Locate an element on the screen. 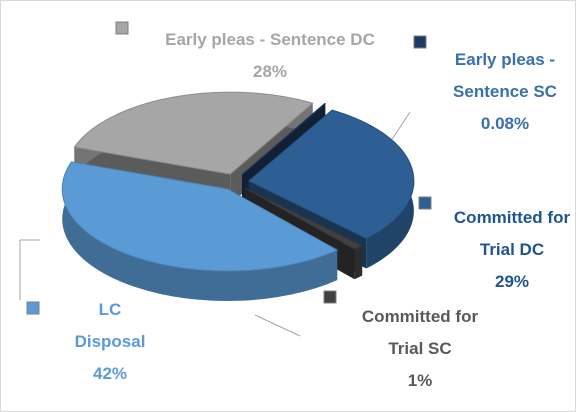  slice-side is located at coordinates (358, 262).